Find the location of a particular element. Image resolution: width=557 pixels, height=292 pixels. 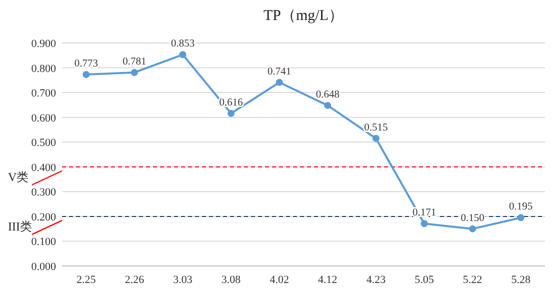

y-tick-label: 0.500 is located at coordinates (43, 143).